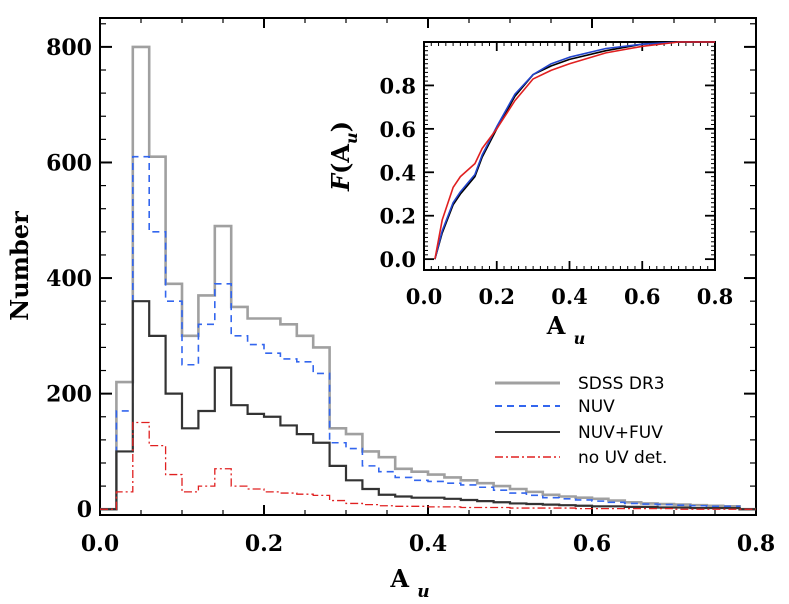 This screenshot has width=789, height=604. What do you see at coordinates (424, 296) in the screenshot?
I see `inset-x-tick-label: 0.0` at bounding box center [424, 296].